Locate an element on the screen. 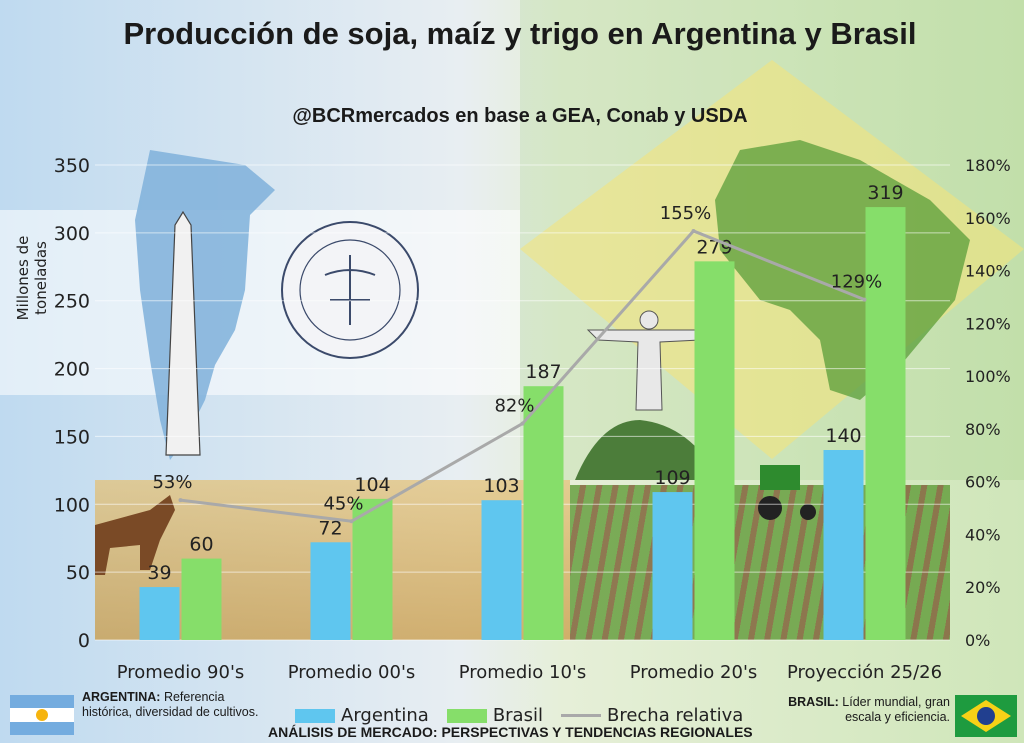 This screenshot has height=743, width=1024. legend-label-argentina: Argentina is located at coordinates (385, 715).